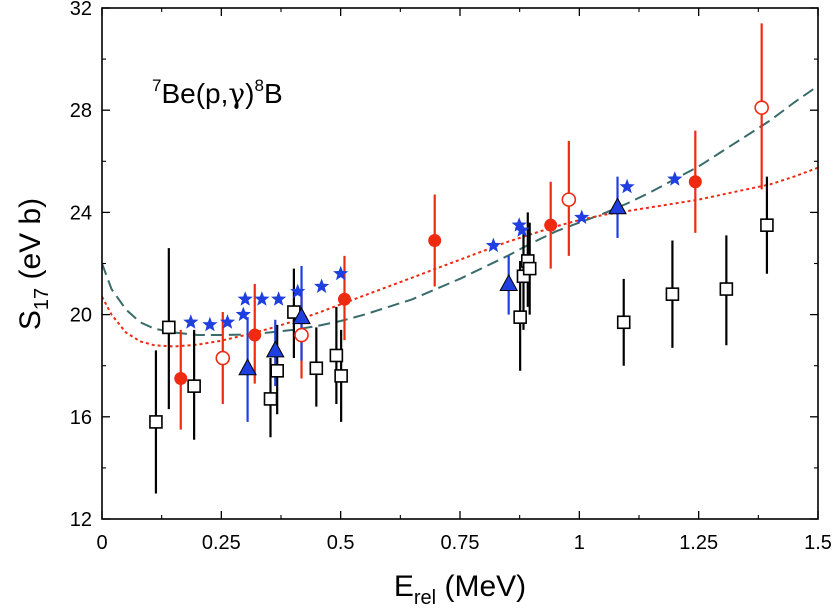 The image size is (837, 609). What do you see at coordinates (81, 520) in the screenshot?
I see `y-tick-label: 12` at bounding box center [81, 520].